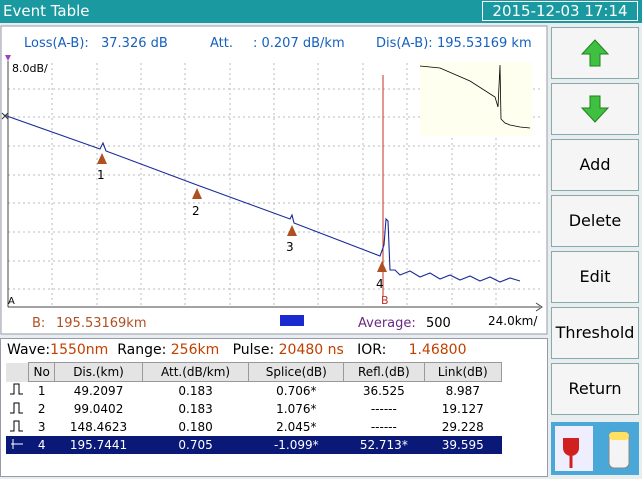  I want to click on cell: 19.127, so click(462, 409).